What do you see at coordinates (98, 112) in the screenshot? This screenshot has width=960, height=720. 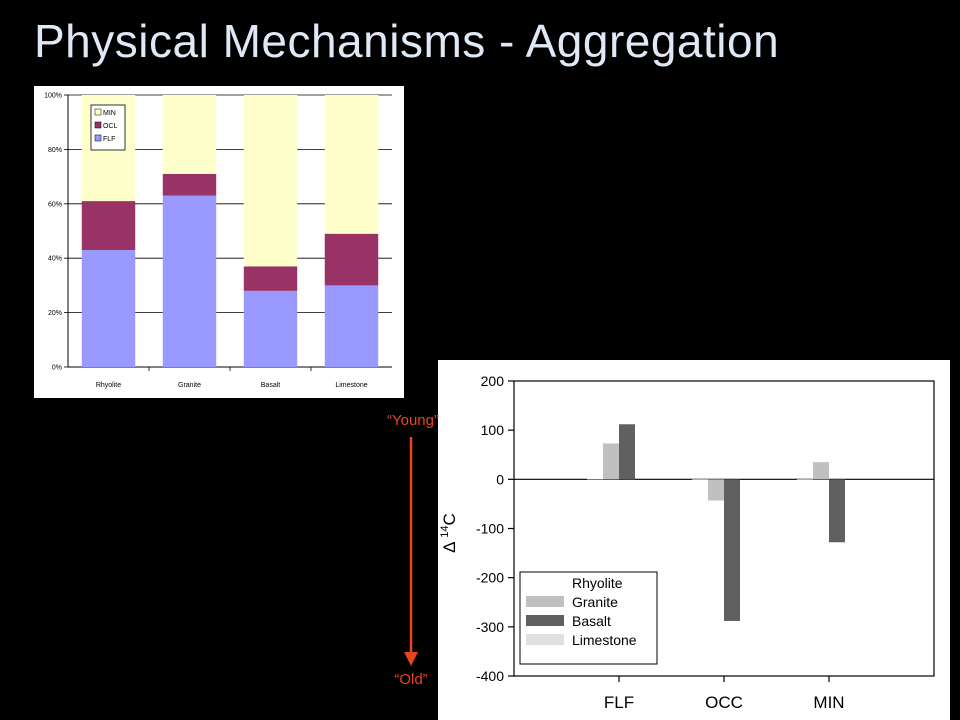 I see `legend-swatch-min` at bounding box center [98, 112].